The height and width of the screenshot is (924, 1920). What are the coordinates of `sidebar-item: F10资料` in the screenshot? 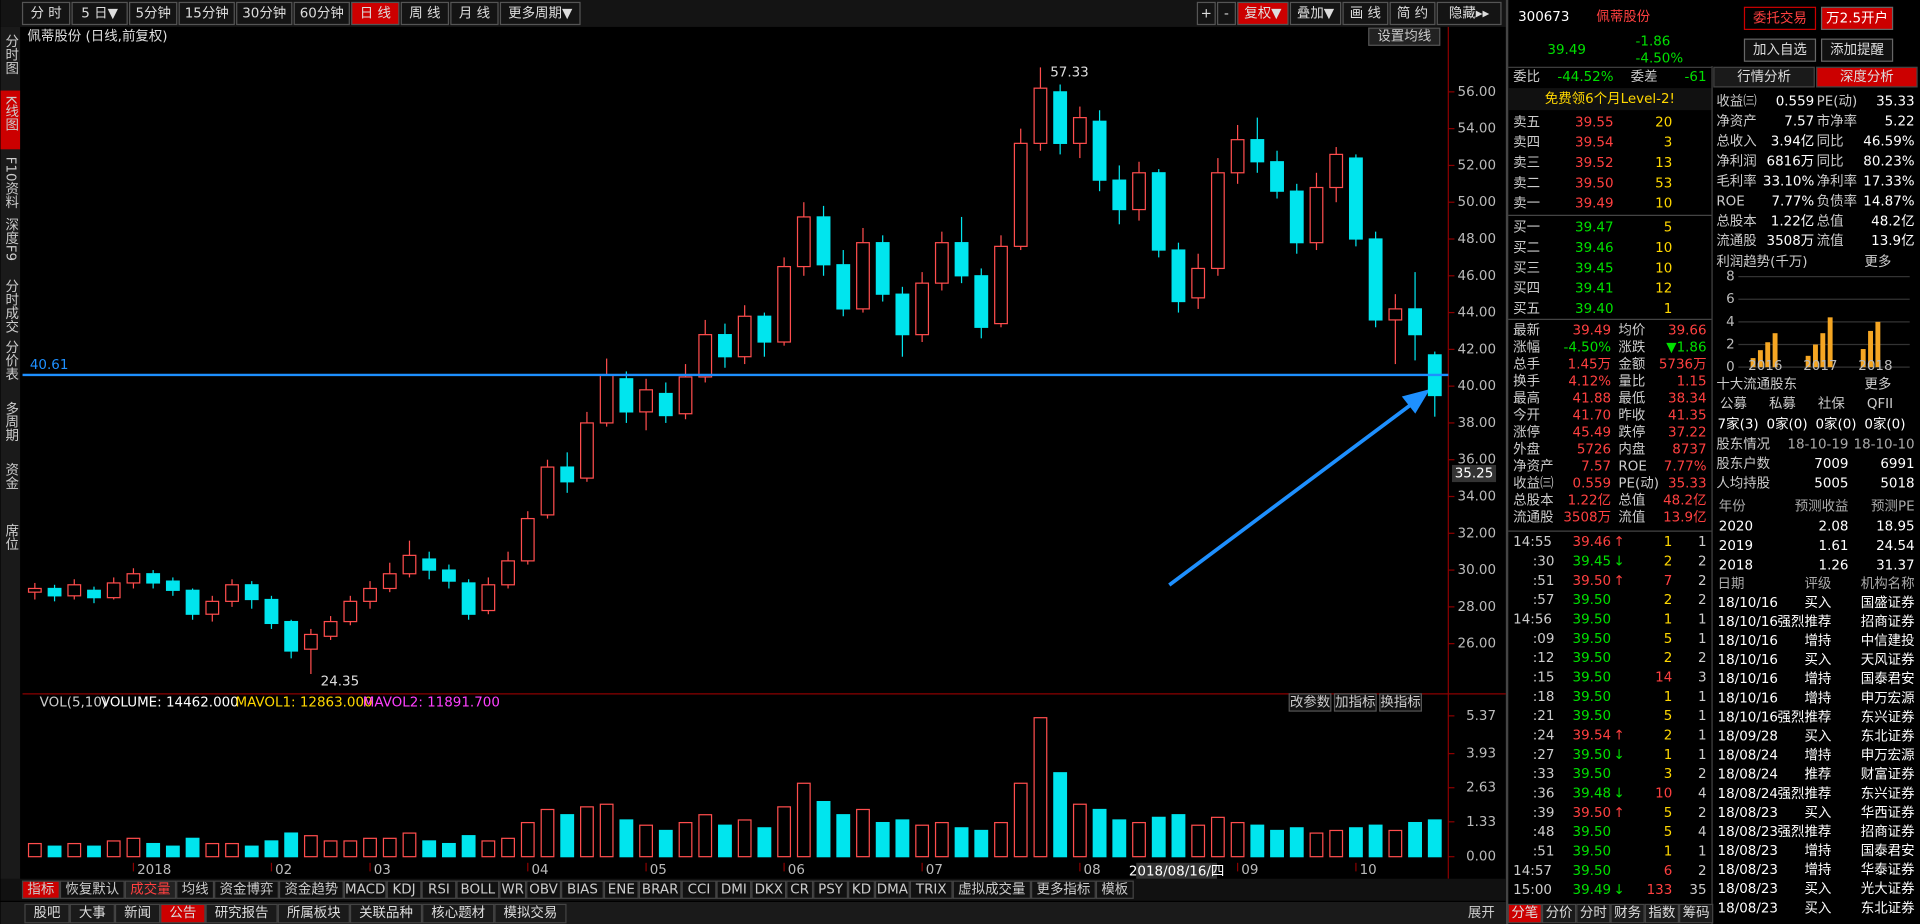 It's located at (10, 183).